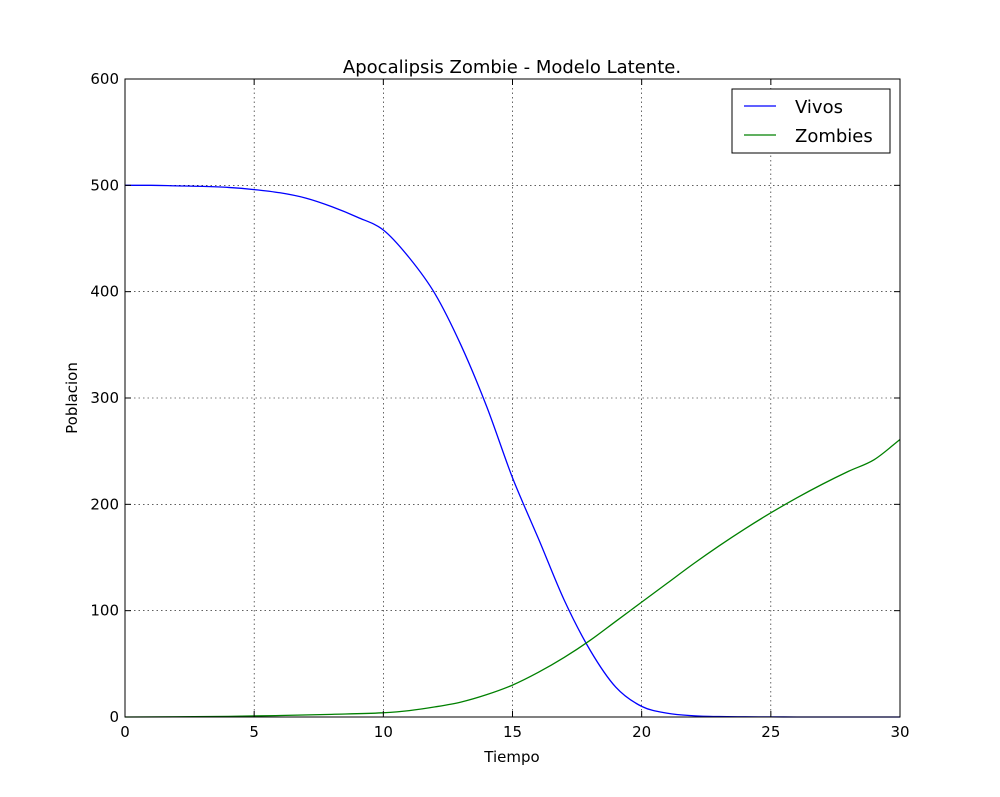  Describe the element at coordinates (834, 136) in the screenshot. I see `legend-label-zombies: Zombies` at that location.